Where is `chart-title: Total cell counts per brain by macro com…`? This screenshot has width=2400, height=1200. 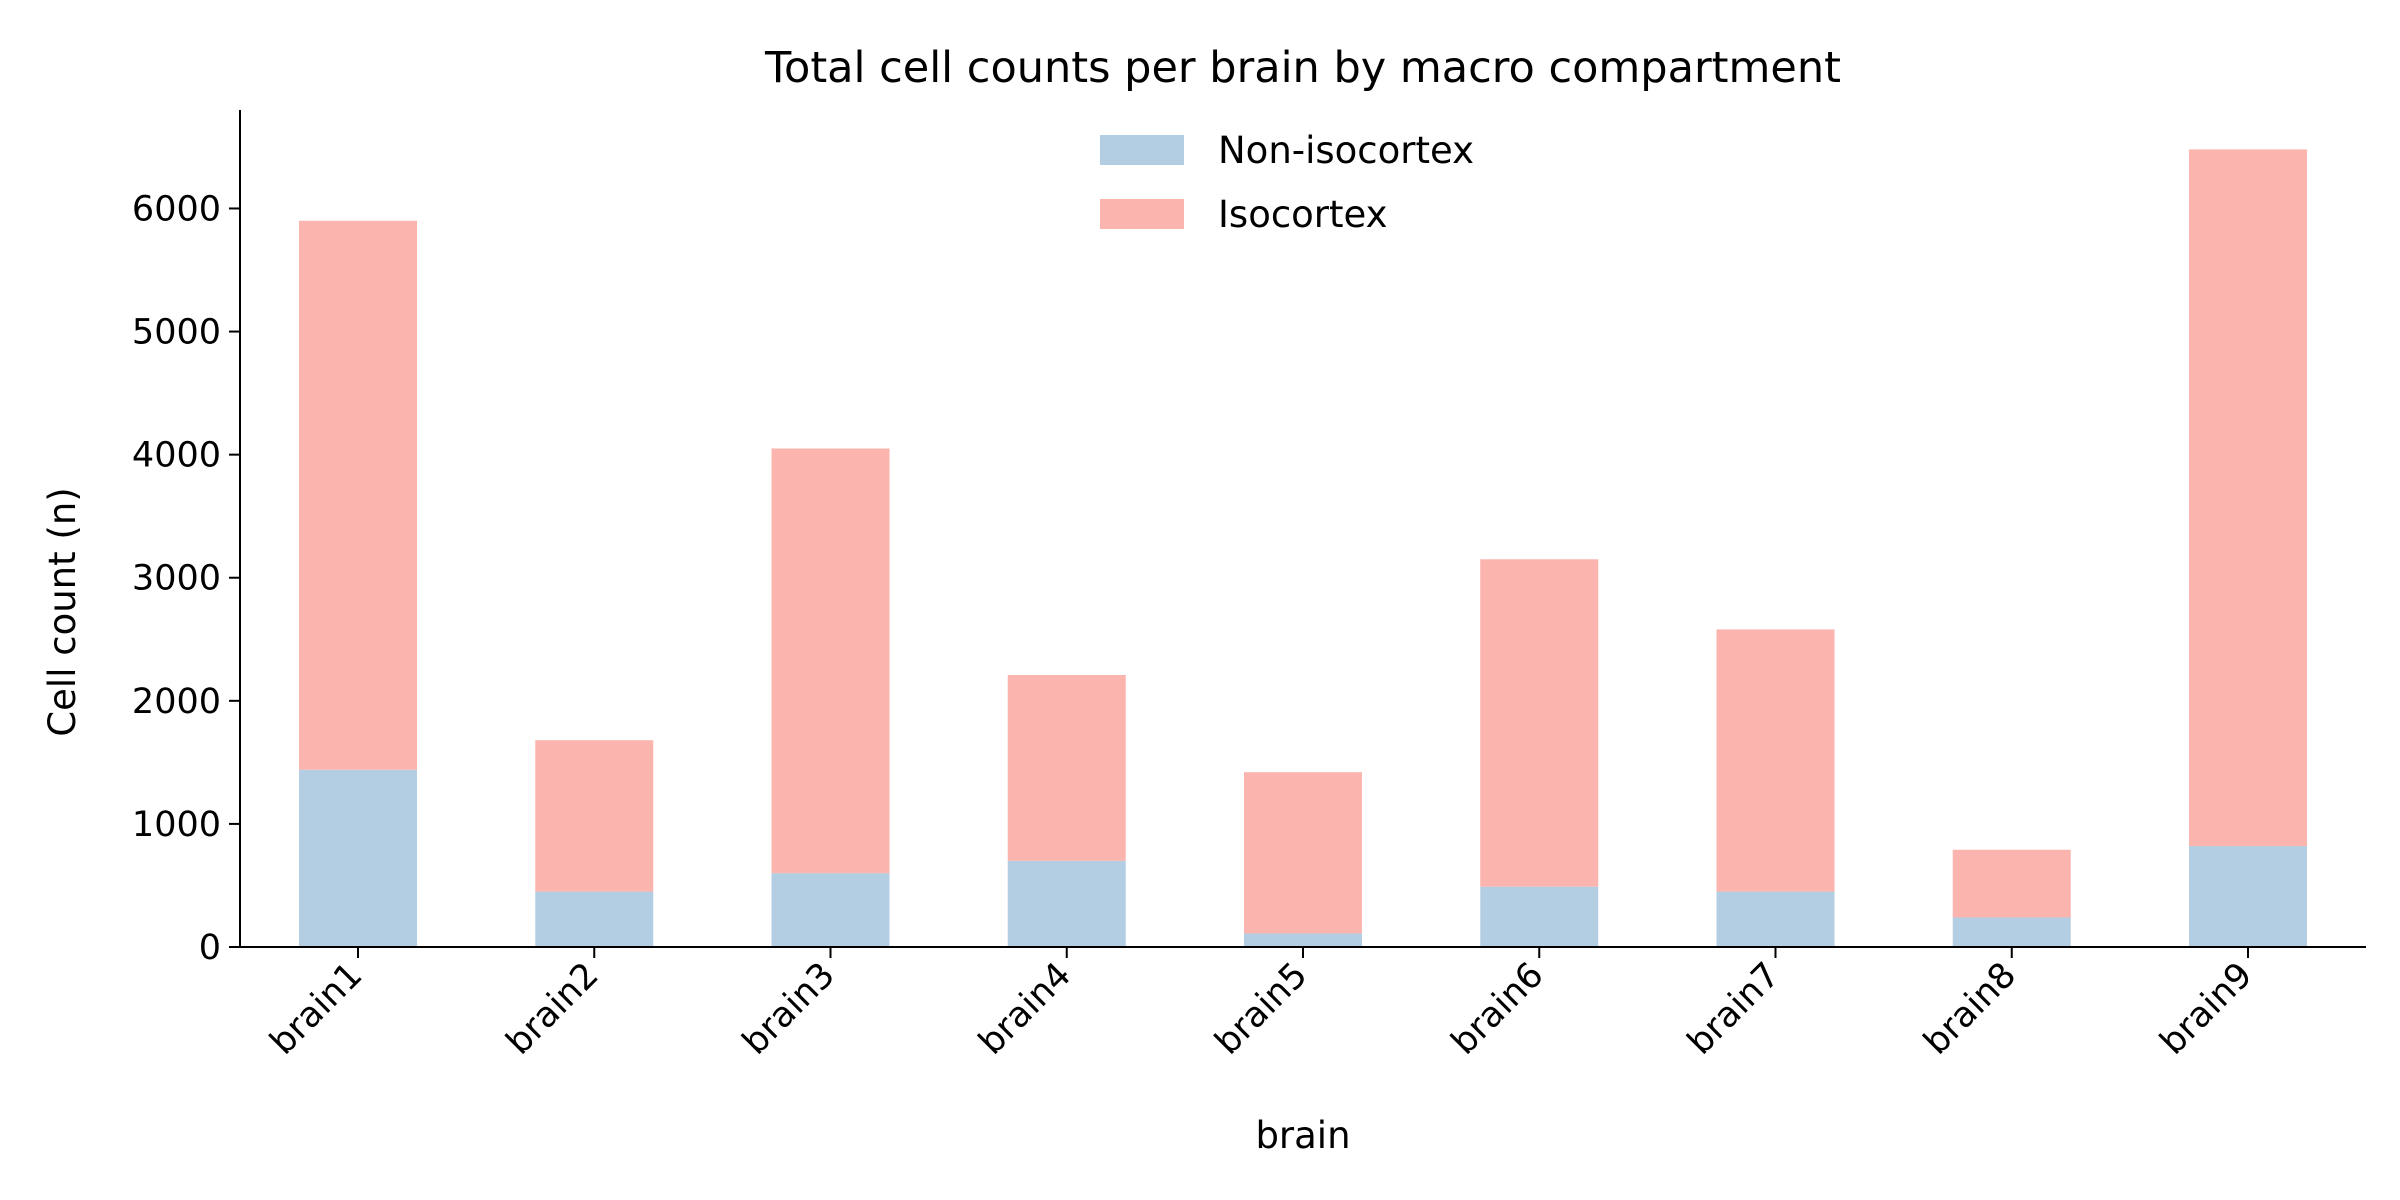 chart-title: Total cell counts per brain by macro com… is located at coordinates (1302, 68).